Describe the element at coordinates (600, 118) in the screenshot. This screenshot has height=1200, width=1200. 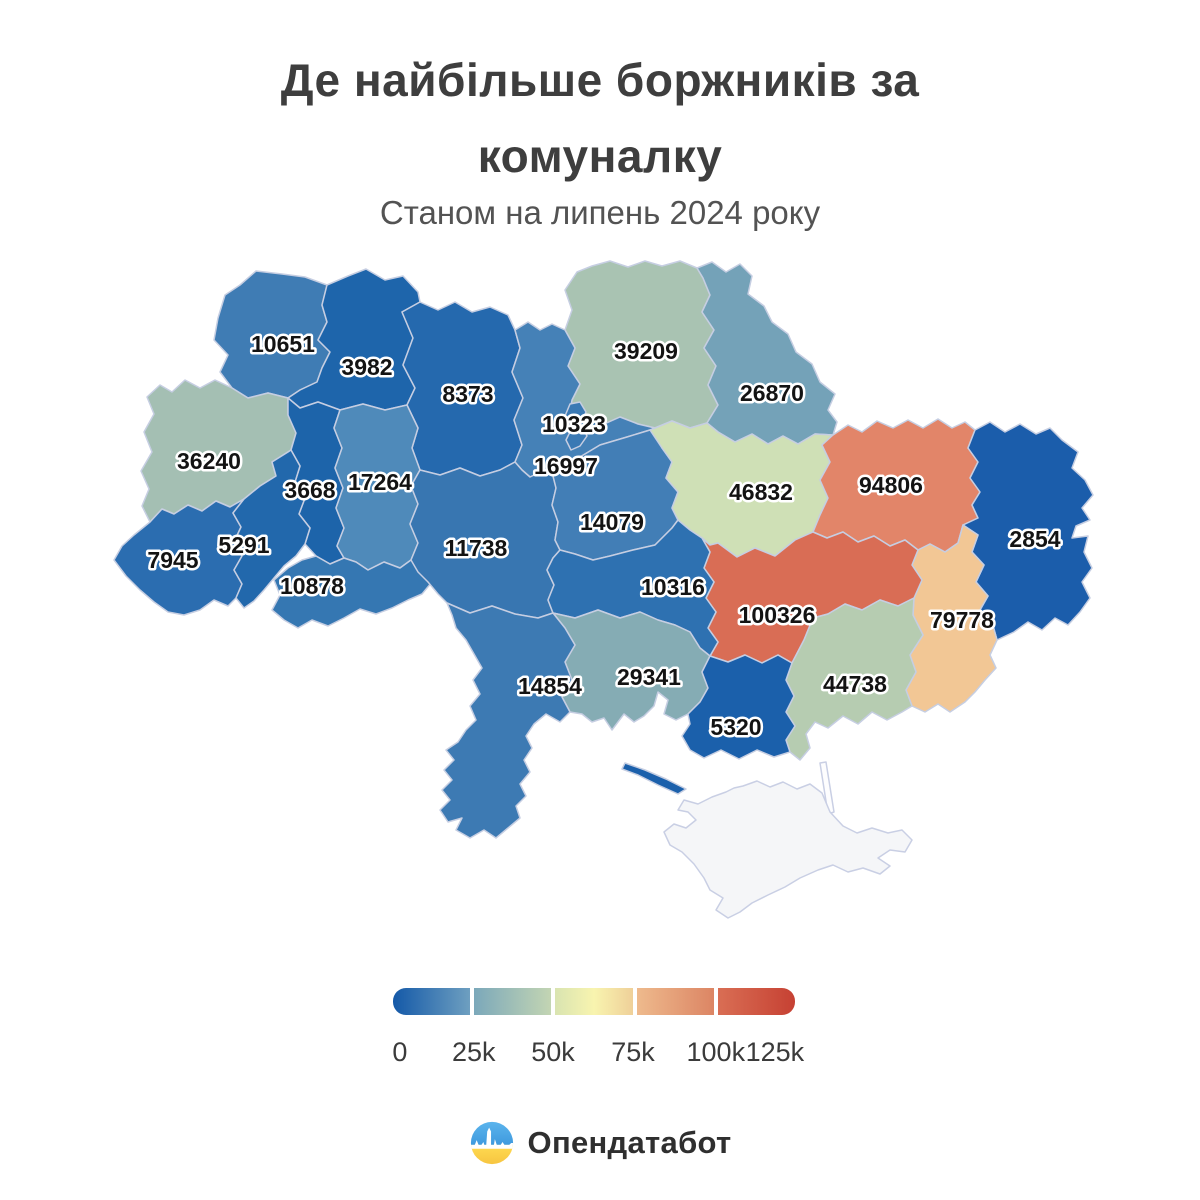
I see `page-title: Де найбільше боржників за комуналку` at that location.